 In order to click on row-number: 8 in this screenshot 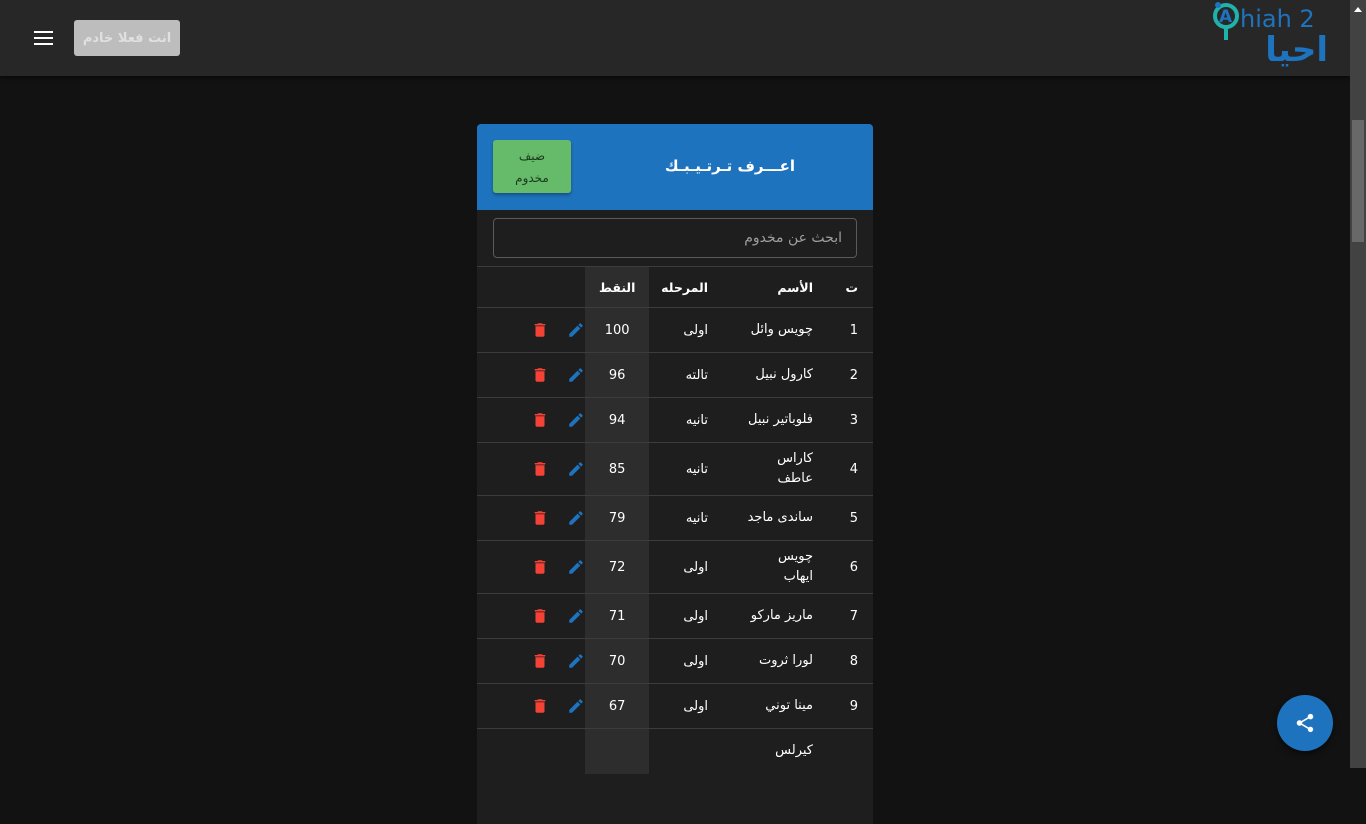, I will do `click(850, 661)`.